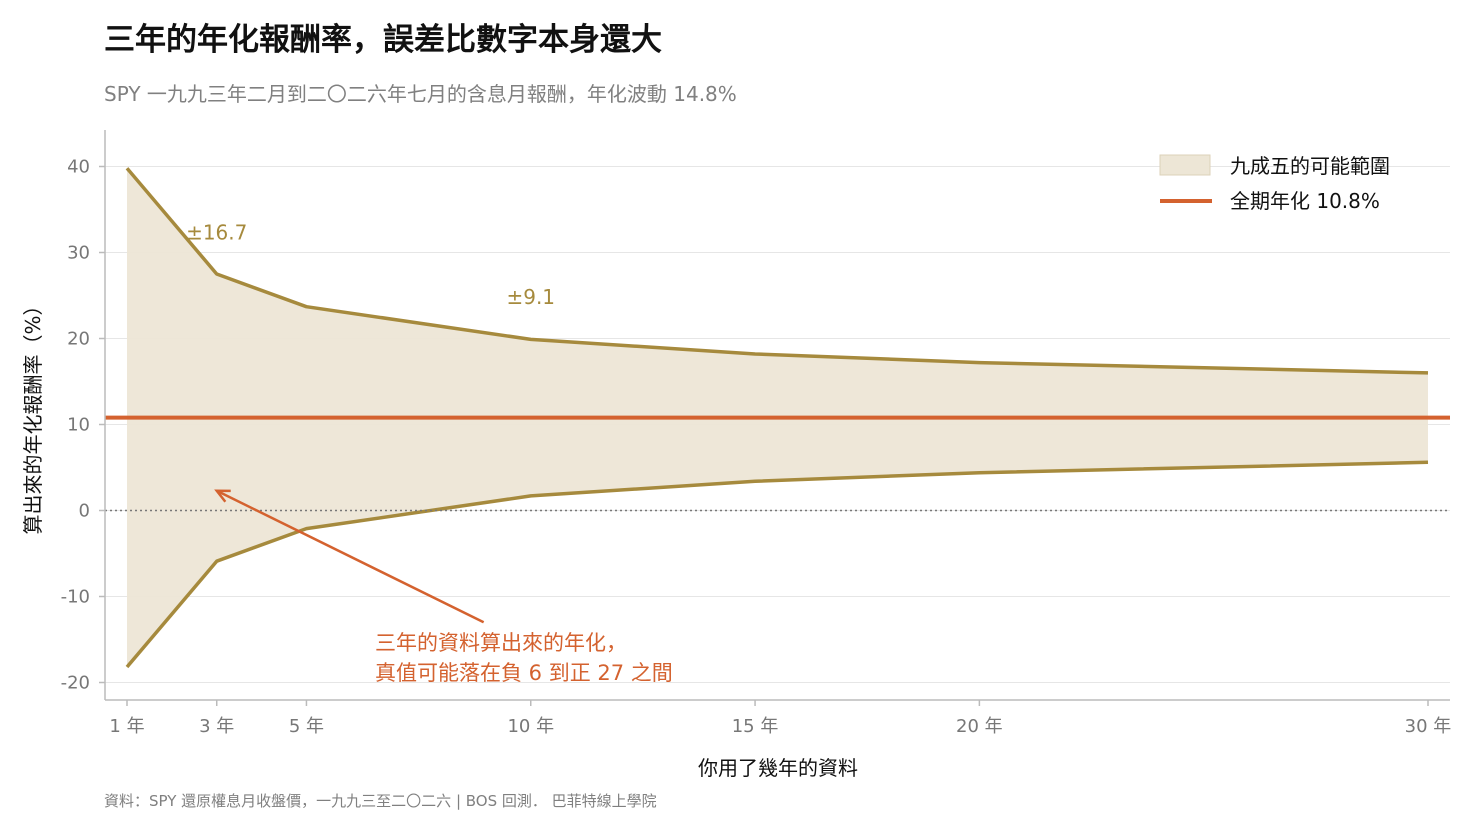  What do you see at coordinates (78, 253) in the screenshot?
I see `y-tick-label: 30` at bounding box center [78, 253].